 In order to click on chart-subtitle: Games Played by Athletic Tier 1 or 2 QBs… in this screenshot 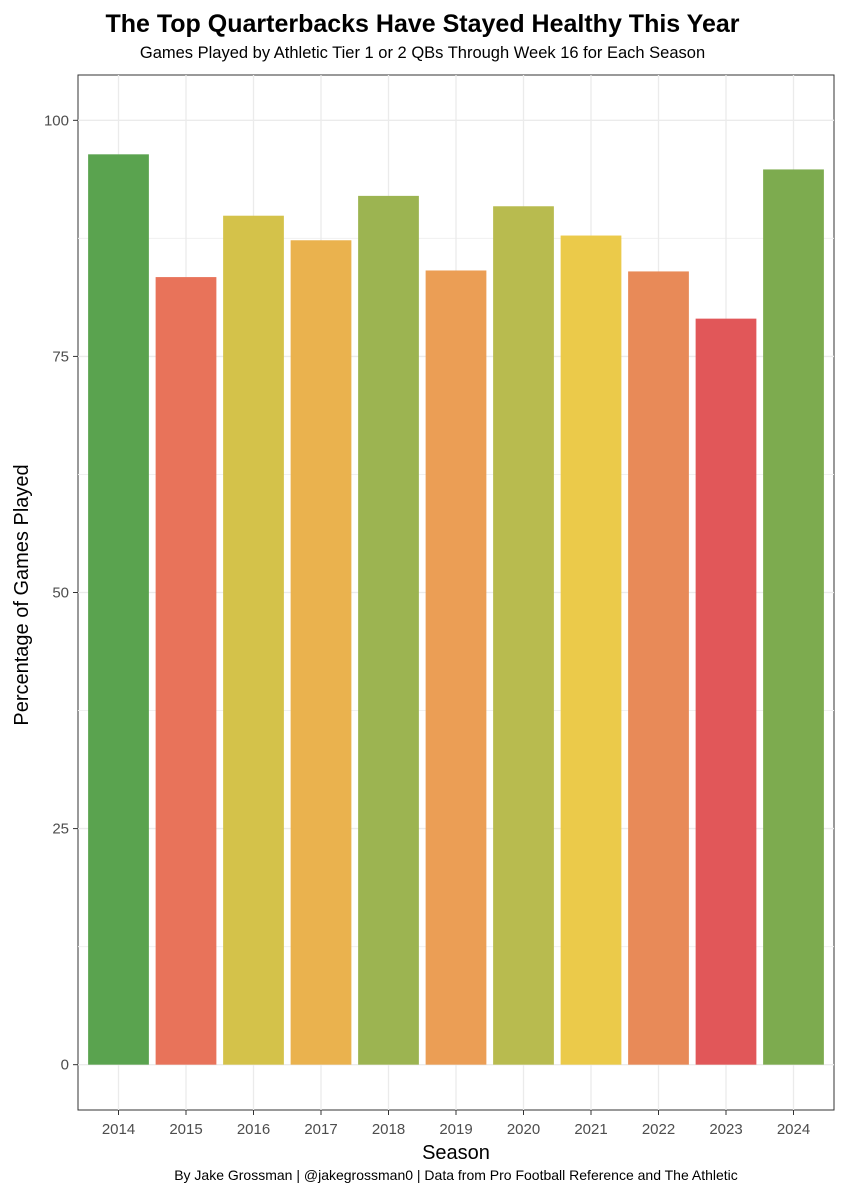, I will do `click(422, 53)`.